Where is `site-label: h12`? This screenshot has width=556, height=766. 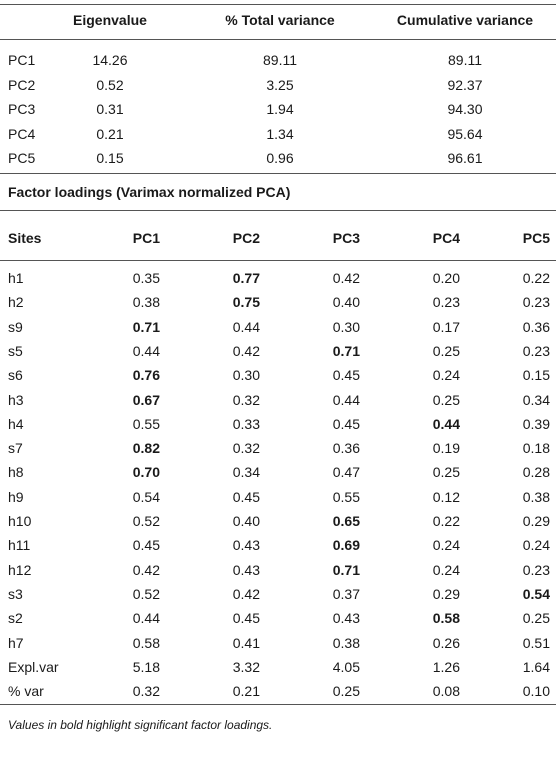 site-label: h12 is located at coordinates (20, 569).